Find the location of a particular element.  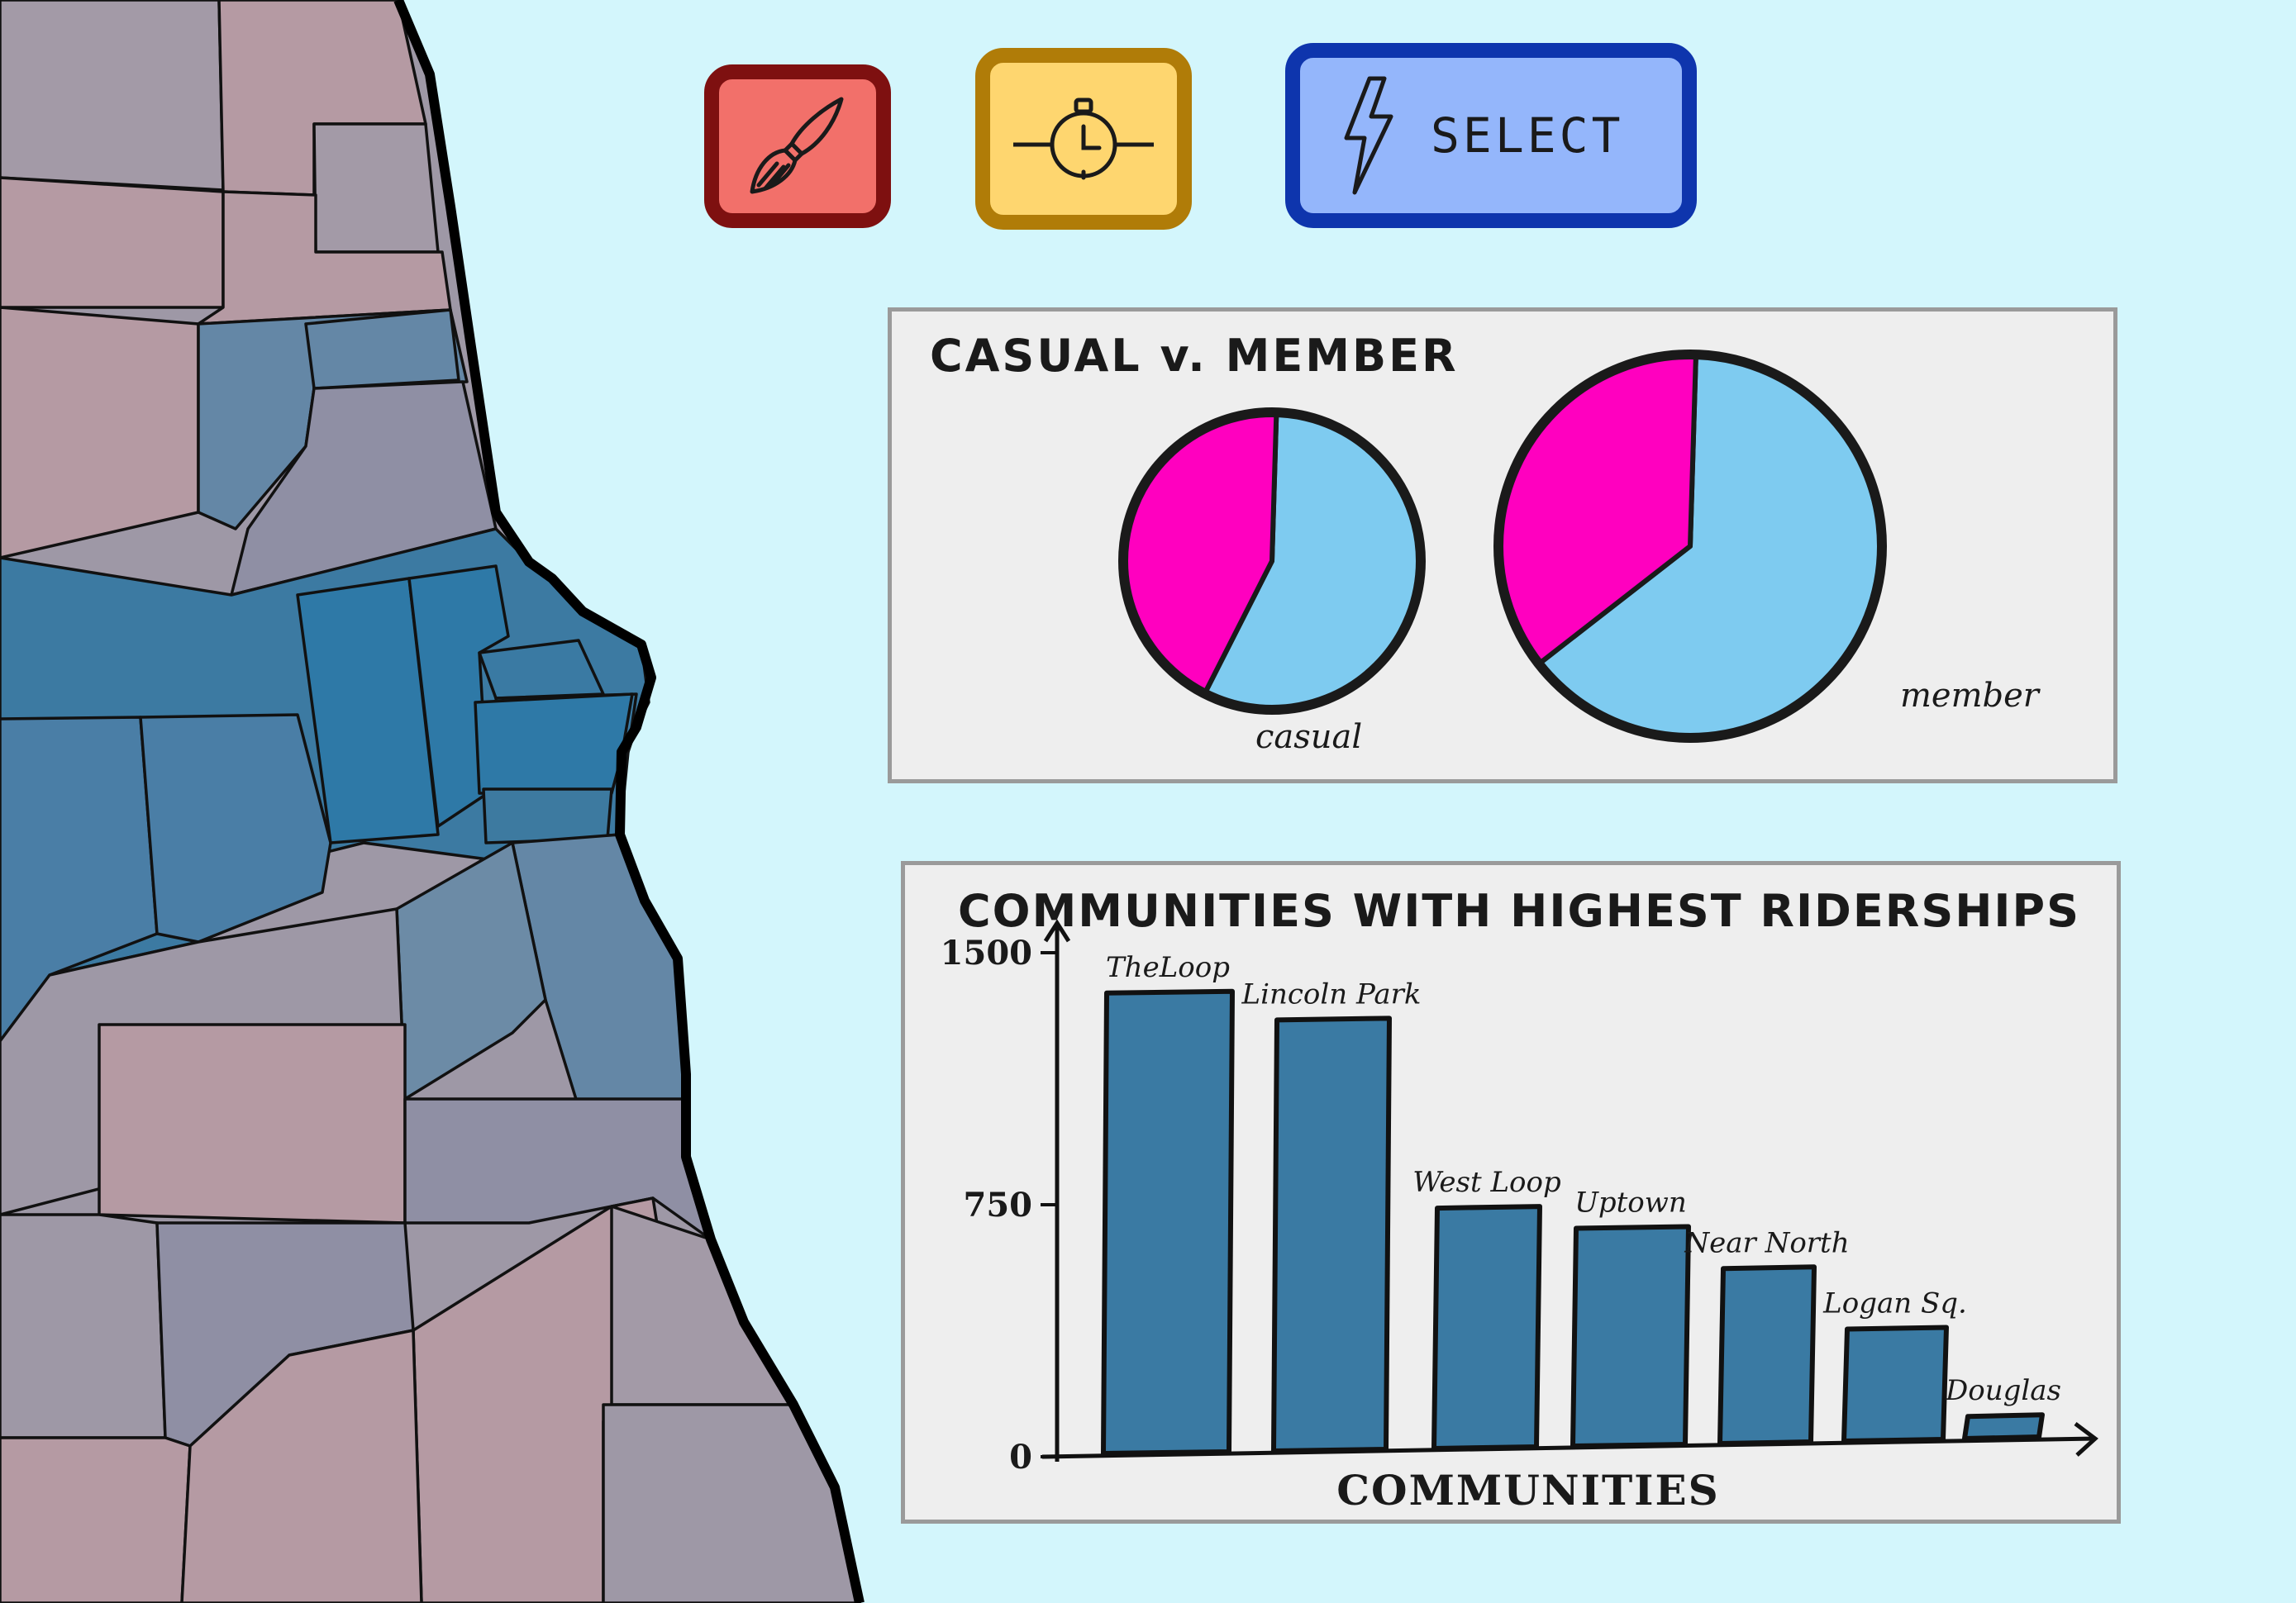

y-tick-label: 750 is located at coordinates (999, 1205).